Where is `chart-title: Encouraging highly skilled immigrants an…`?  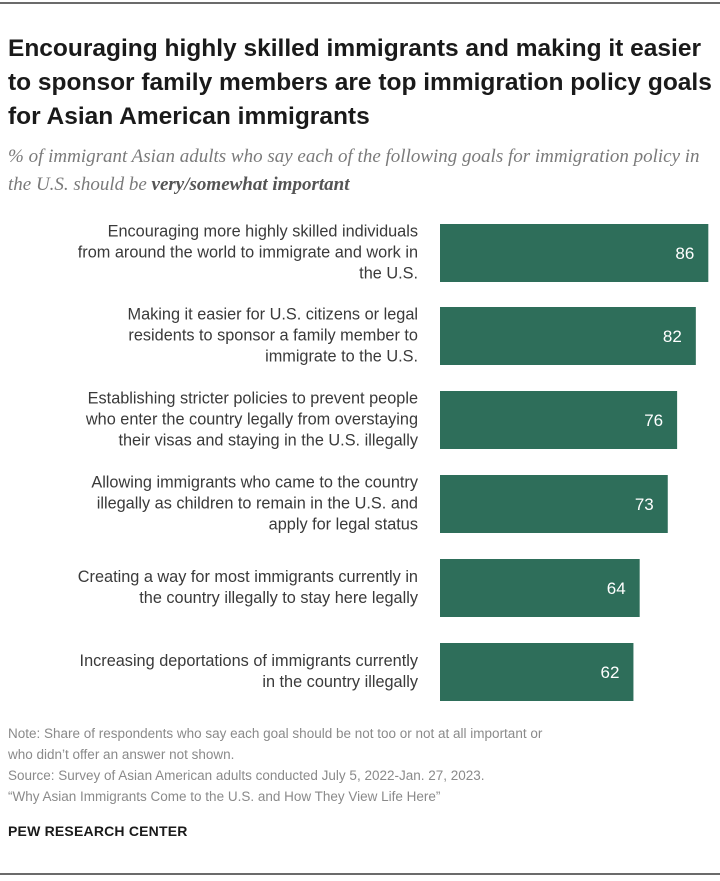
chart-title: Encouraging highly skilled immigrants an… is located at coordinates (360, 82).